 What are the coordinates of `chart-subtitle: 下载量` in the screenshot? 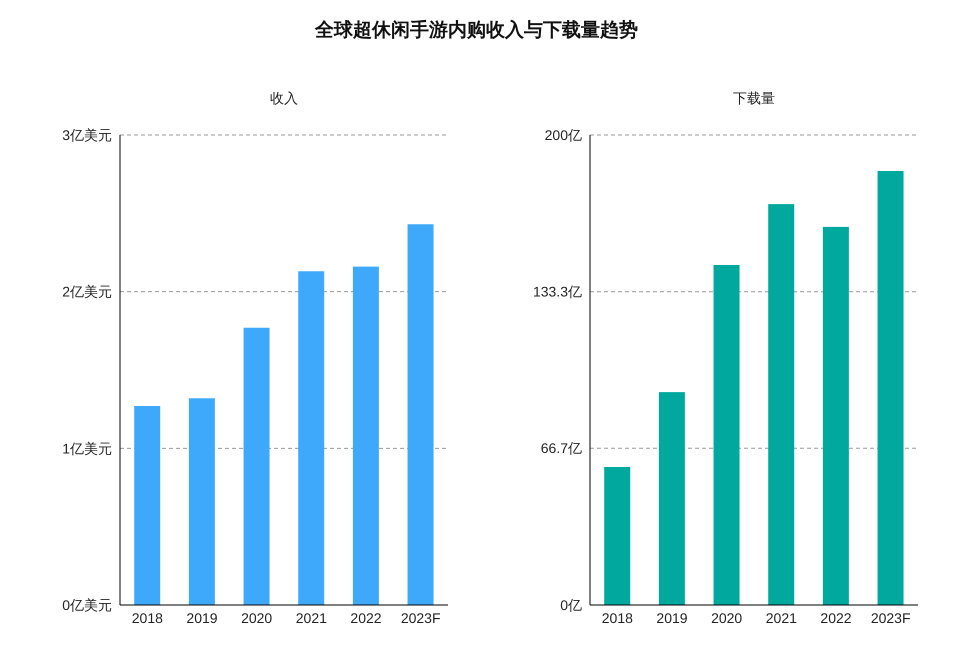 It's located at (754, 99).